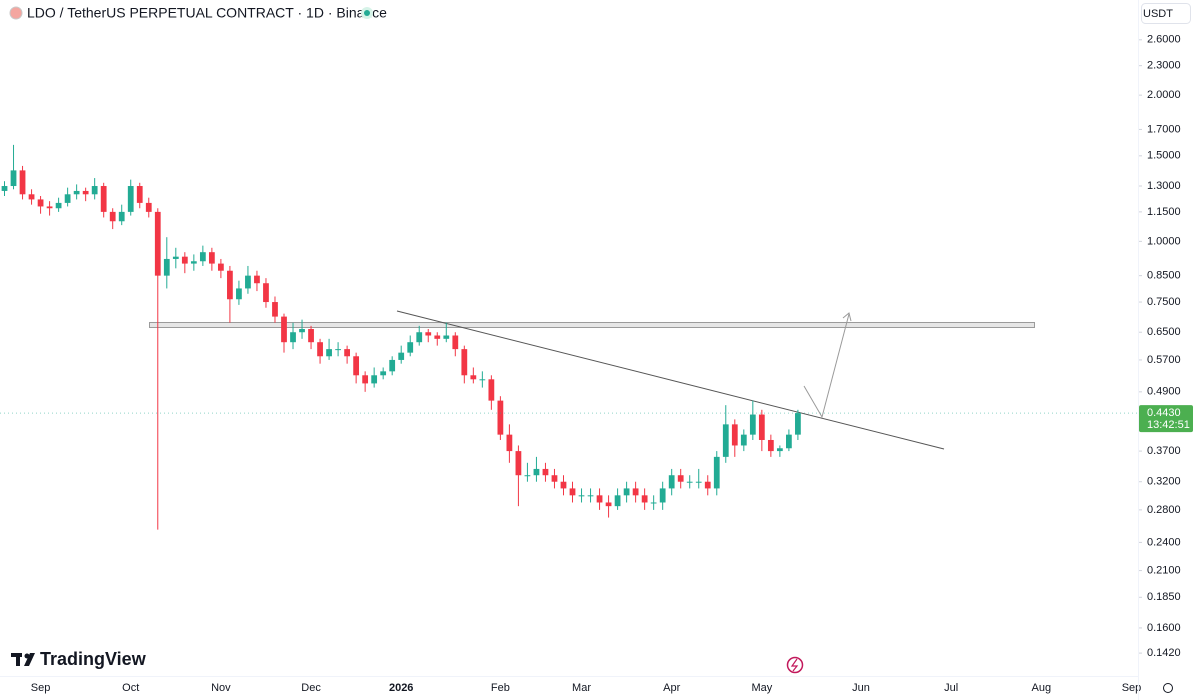 This screenshot has height=700, width=1199. What do you see at coordinates (1164, 186) in the screenshot?
I see `y-tick-label: 1.3000` at bounding box center [1164, 186].